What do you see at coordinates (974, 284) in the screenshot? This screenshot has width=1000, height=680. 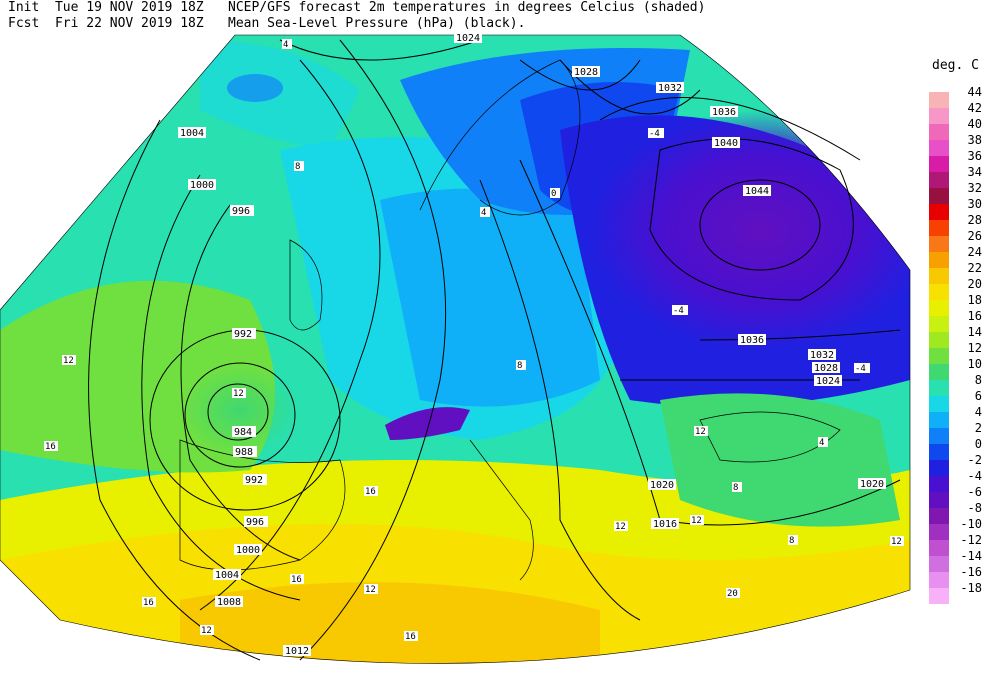 I see `colorbar-label: 20` at bounding box center [974, 284].